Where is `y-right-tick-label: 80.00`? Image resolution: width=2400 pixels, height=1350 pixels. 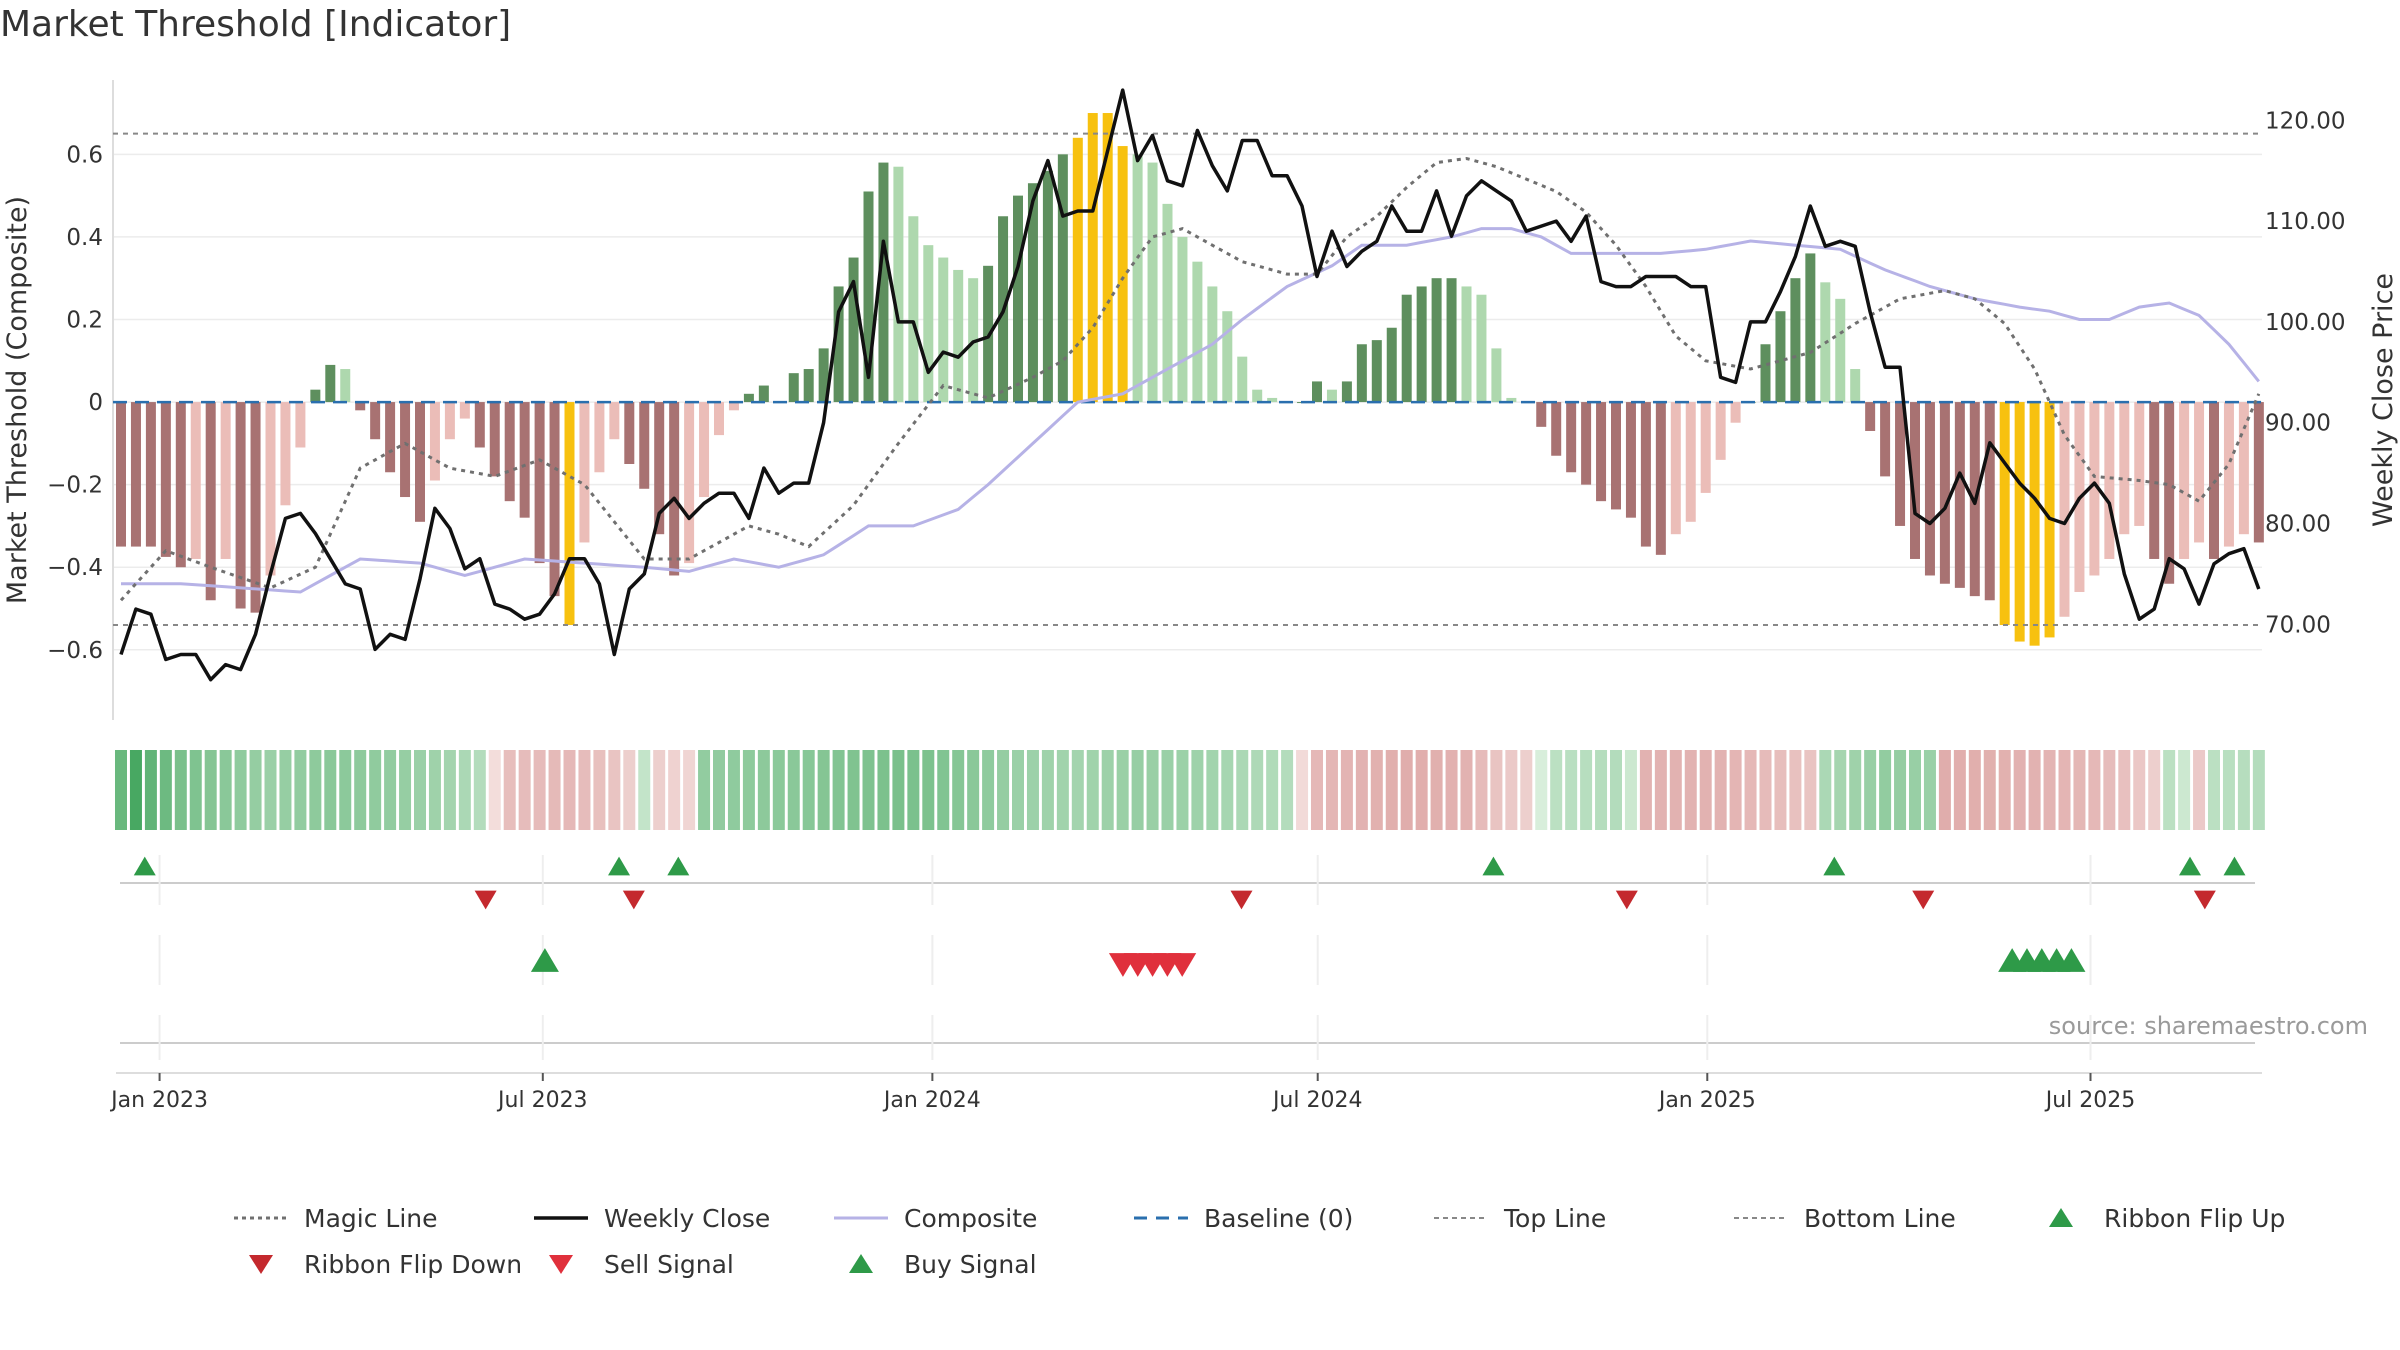
y-right-tick-label: 80.00 is located at coordinates (2298, 524).